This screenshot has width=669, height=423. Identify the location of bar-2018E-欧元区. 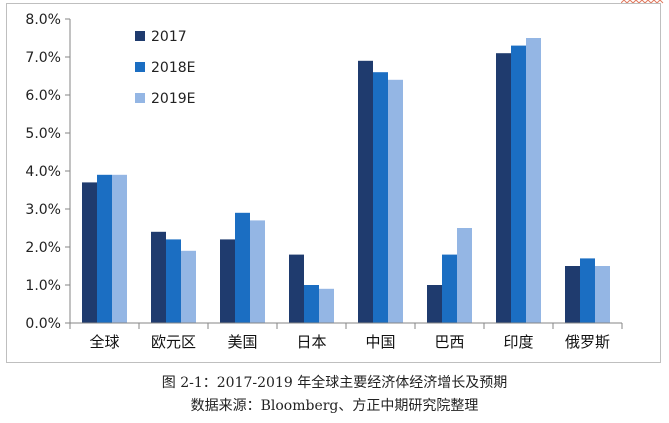
(173, 281).